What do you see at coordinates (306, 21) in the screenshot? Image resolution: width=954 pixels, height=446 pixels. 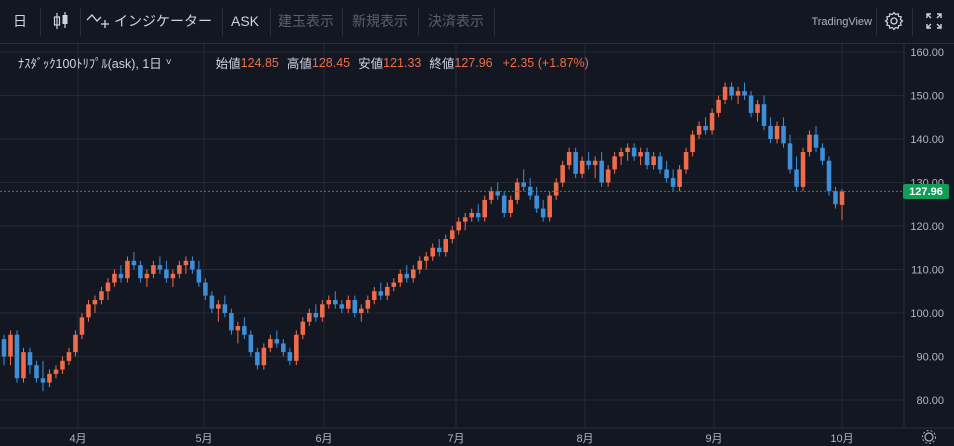 I see `build-position-button: 建玉表示` at bounding box center [306, 21].